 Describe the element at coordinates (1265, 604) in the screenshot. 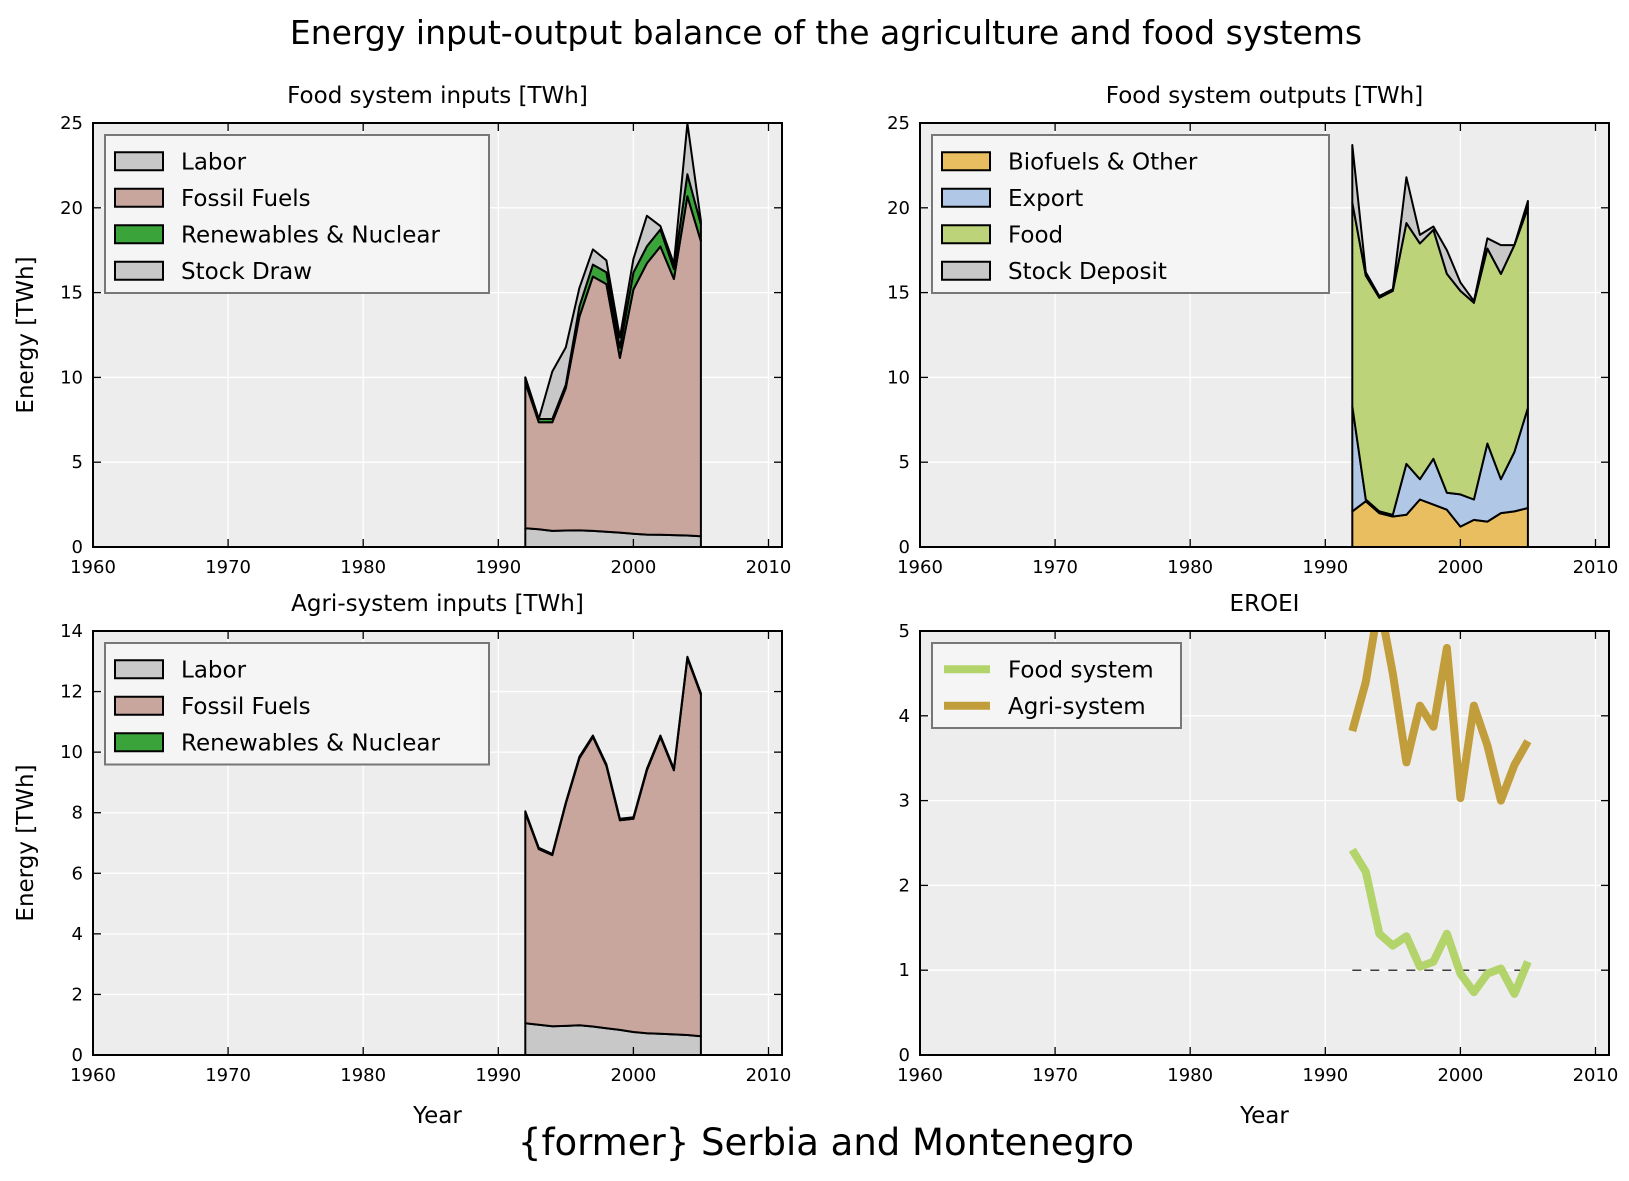

I see `panel-title: EROEI` at that location.